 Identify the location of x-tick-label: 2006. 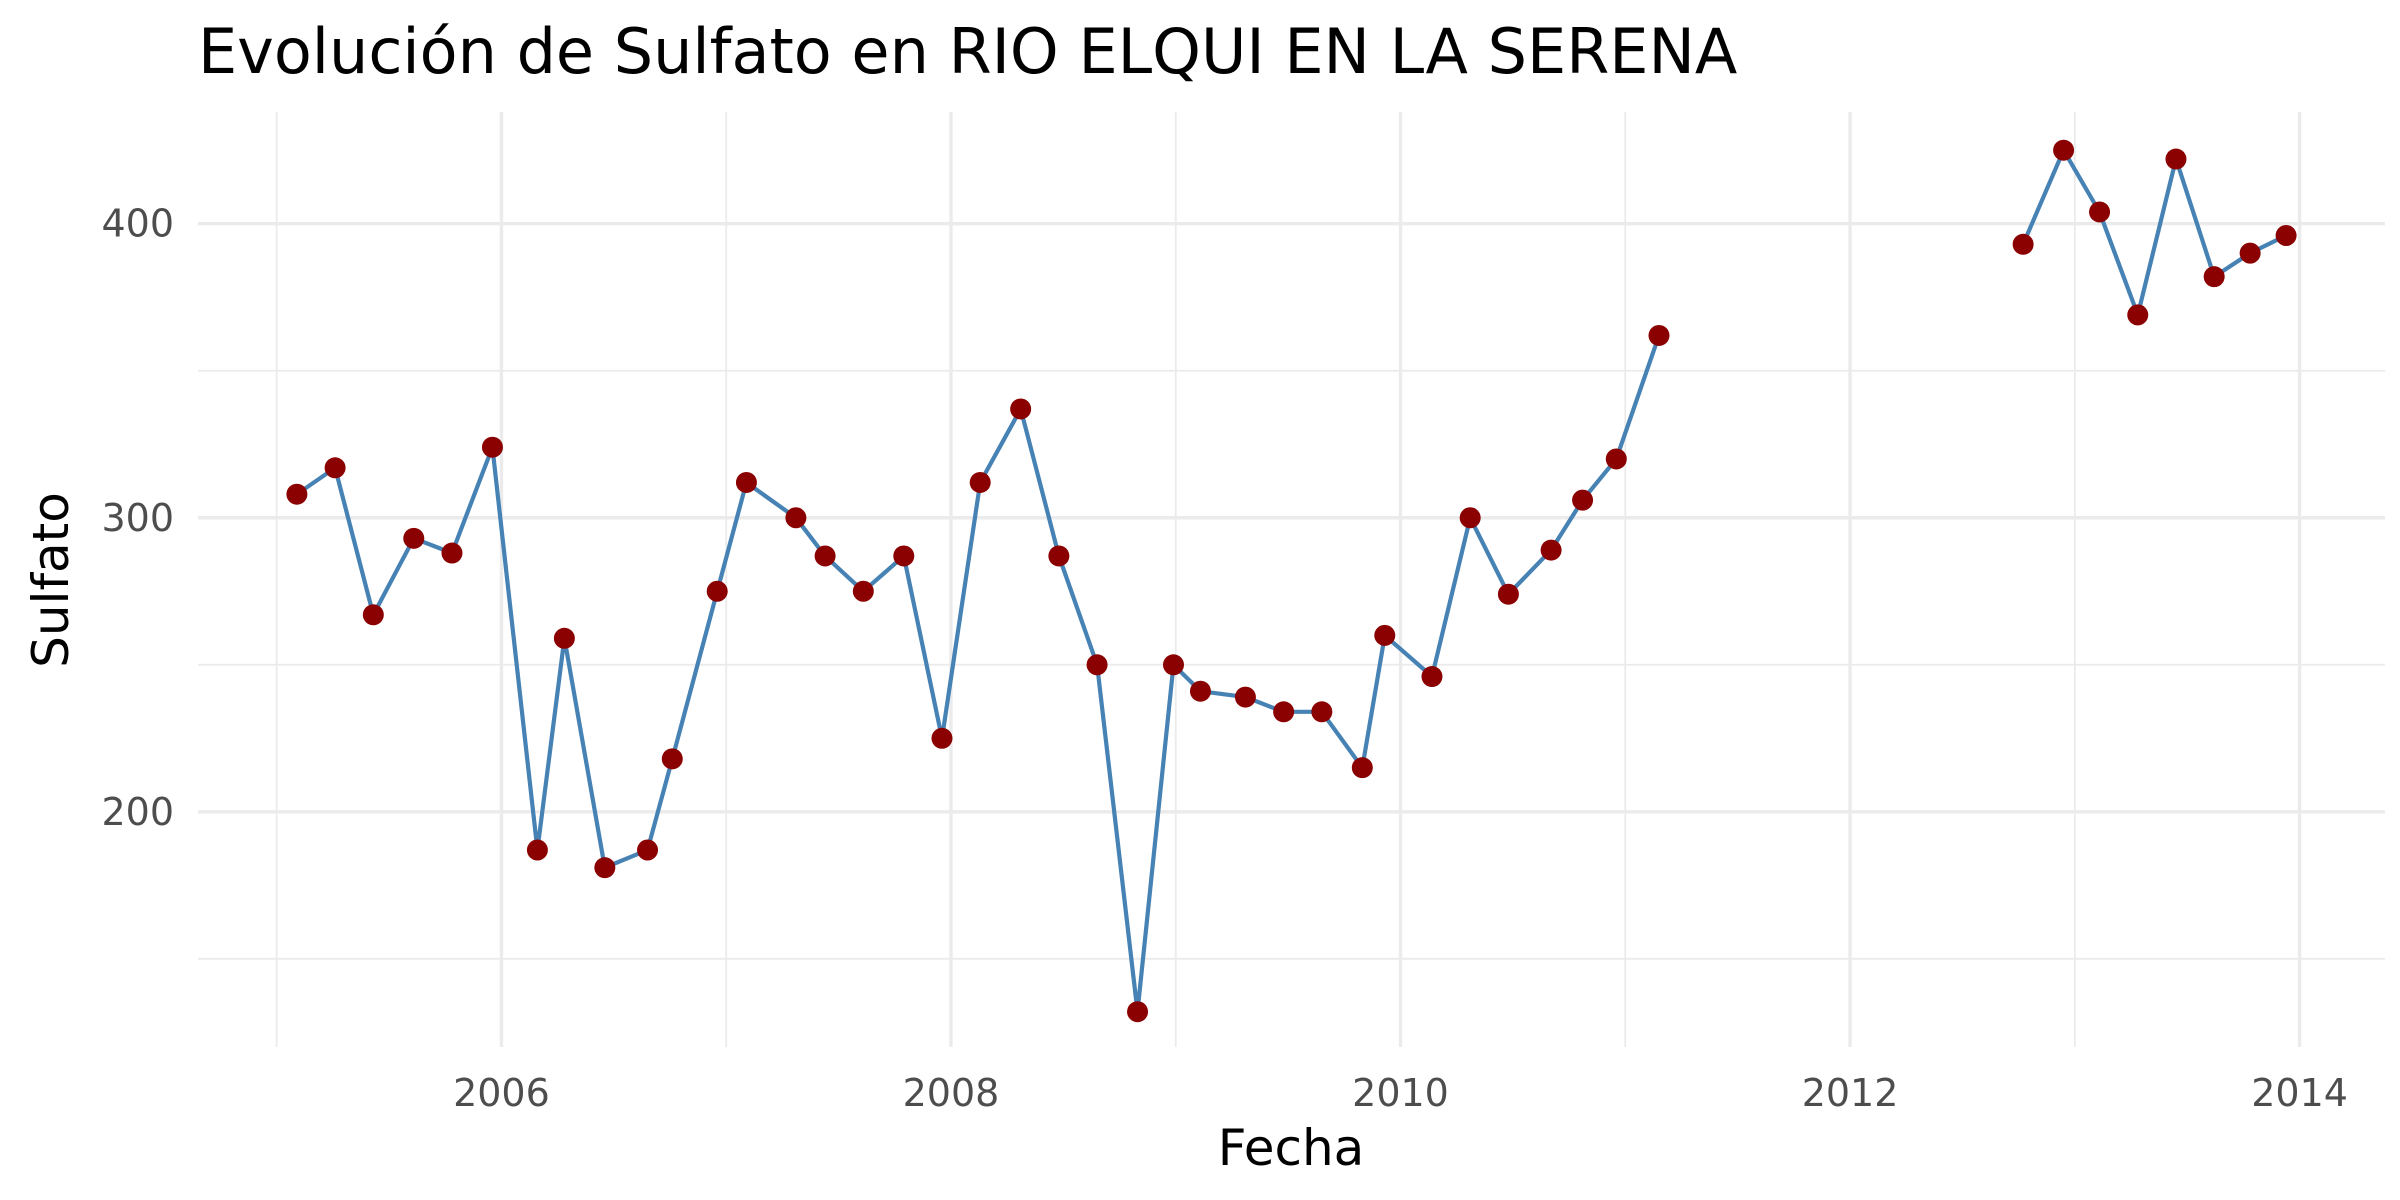
(501, 1093).